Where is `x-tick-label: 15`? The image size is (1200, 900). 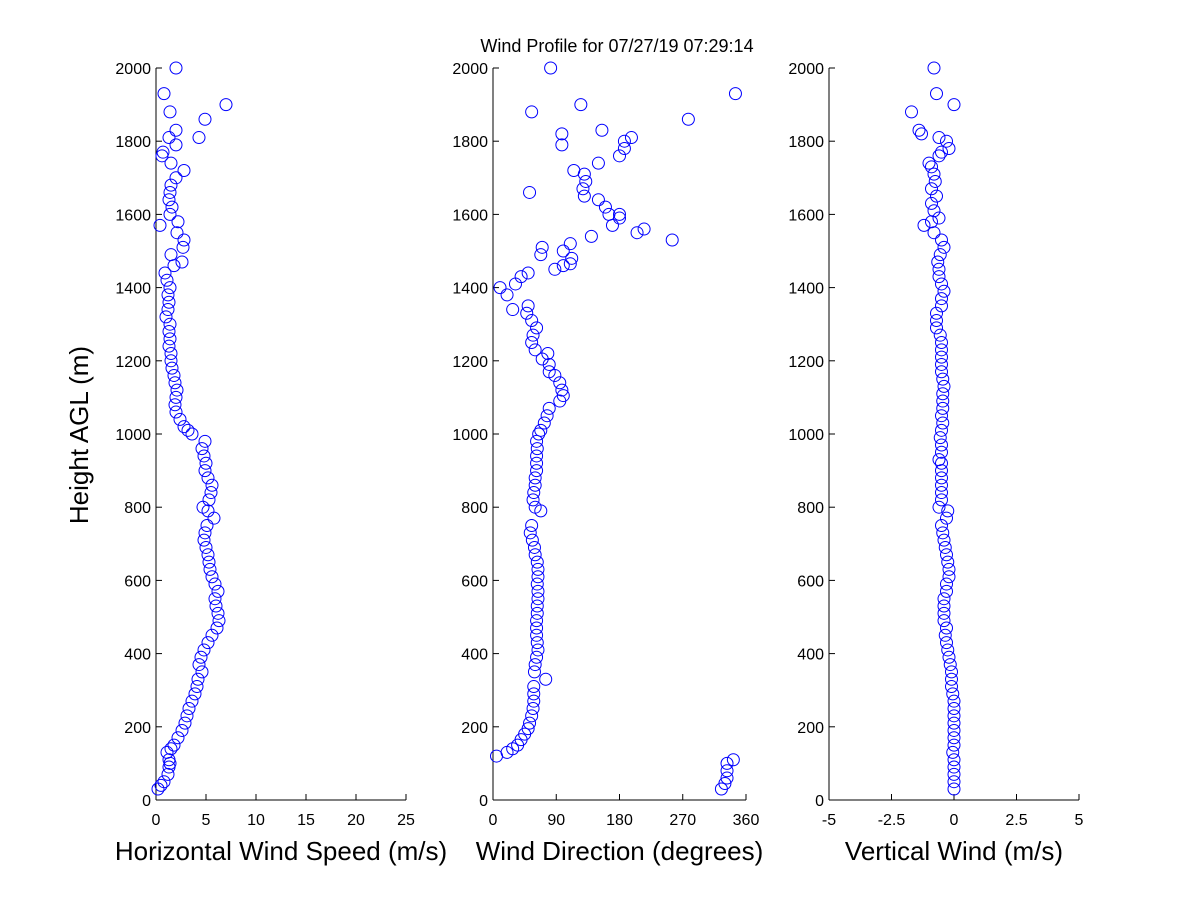
x-tick-label: 15 is located at coordinates (306, 820).